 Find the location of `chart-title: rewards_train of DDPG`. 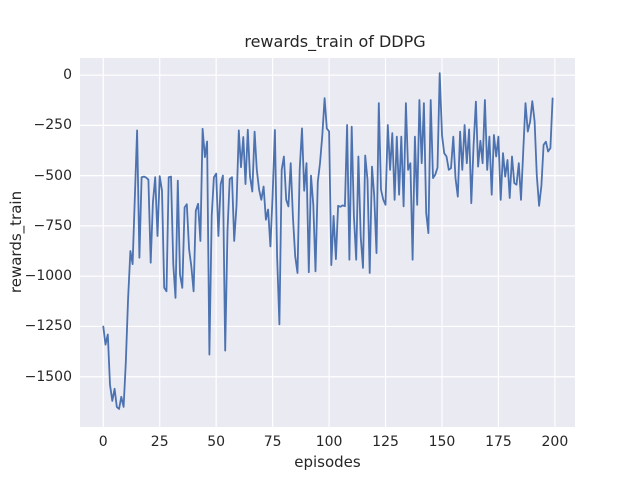

chart-title: rewards_train of DDPG is located at coordinates (335, 41).